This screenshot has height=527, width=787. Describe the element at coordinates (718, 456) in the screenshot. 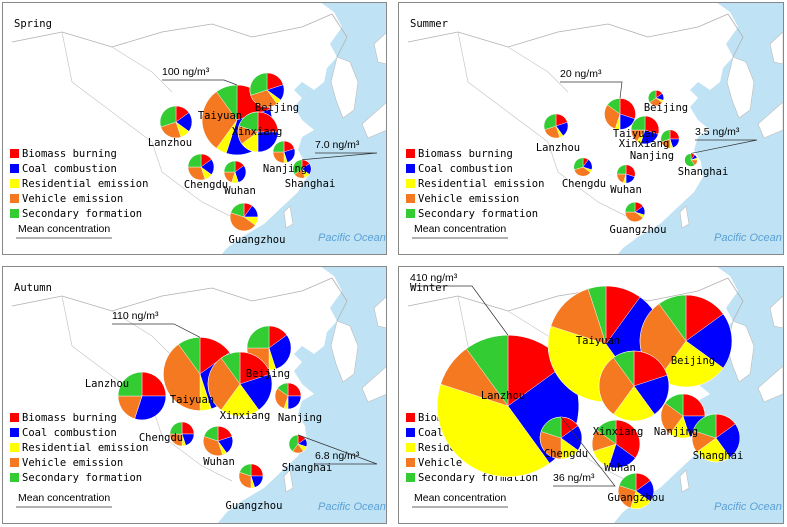

I see `city-label: Shanghai` at that location.